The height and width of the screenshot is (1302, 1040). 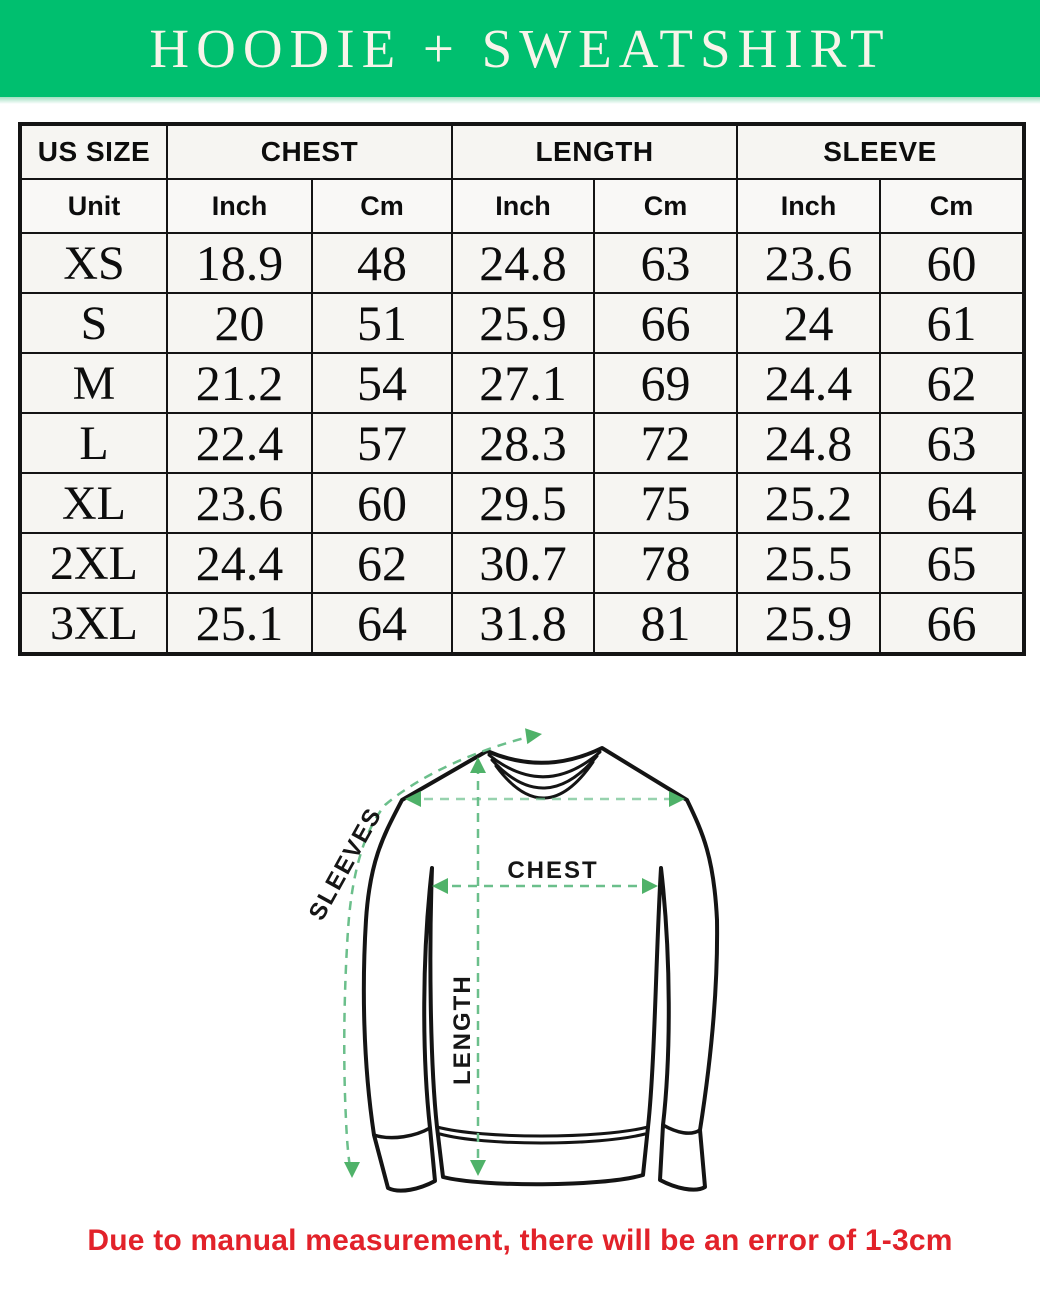 What do you see at coordinates (520, 48) in the screenshot?
I see `page-title: HOODIE + SWEATSHIRT` at bounding box center [520, 48].